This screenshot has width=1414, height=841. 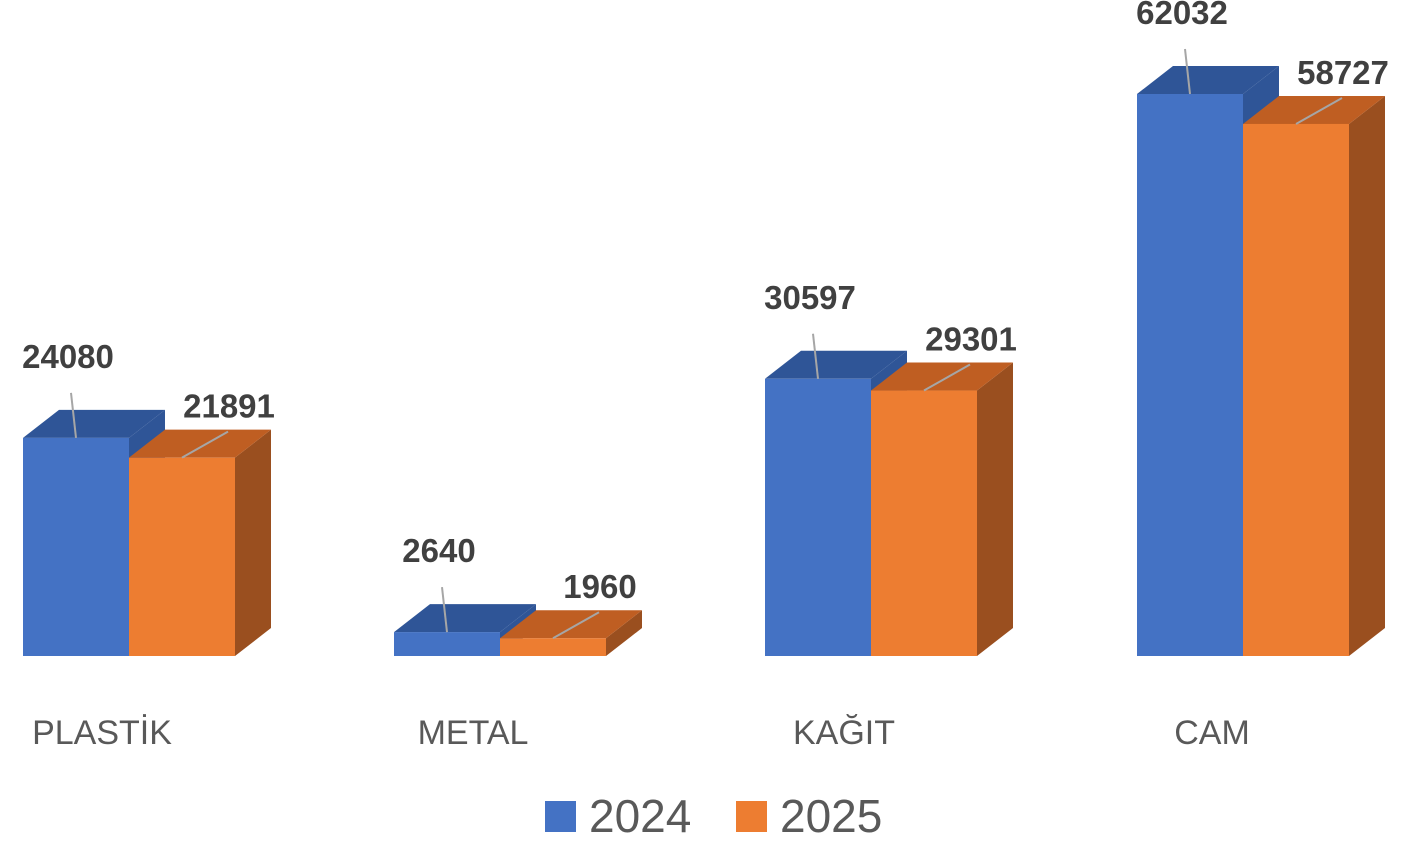 What do you see at coordinates (102, 733) in the screenshot?
I see `category-label: PLASTİK` at bounding box center [102, 733].